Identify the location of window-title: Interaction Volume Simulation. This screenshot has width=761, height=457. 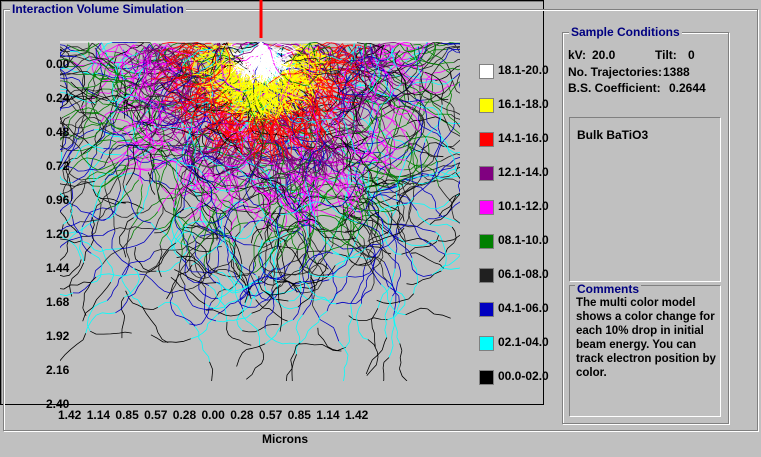
(98, 9).